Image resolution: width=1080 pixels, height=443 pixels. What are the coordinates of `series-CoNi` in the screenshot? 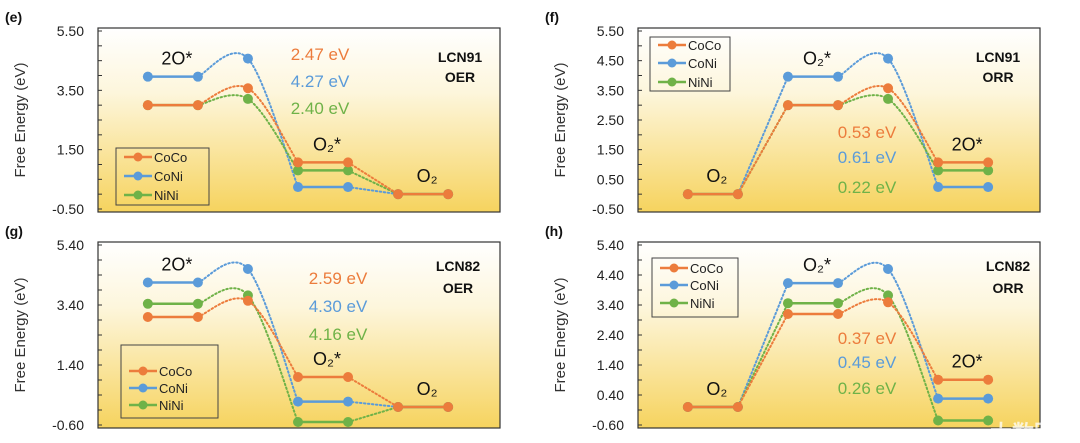 It's located at (838, 336).